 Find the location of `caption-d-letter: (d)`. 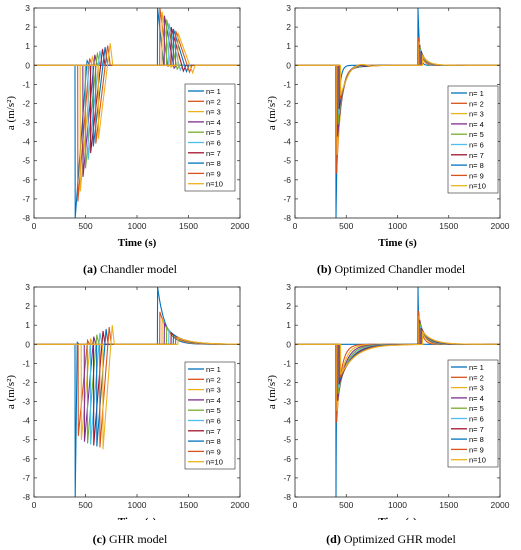

caption-d-letter: (d) is located at coordinates (333, 539).